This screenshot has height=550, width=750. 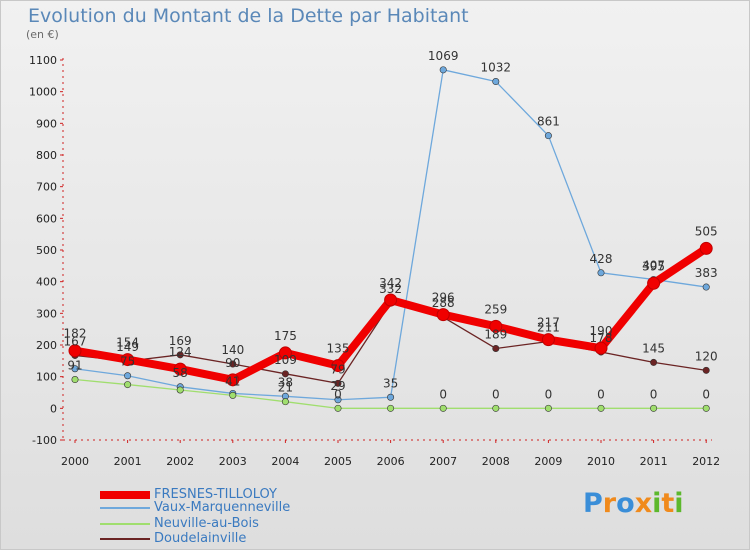 What do you see at coordinates (548, 122) in the screenshot?
I see `data-label: 861` at bounding box center [548, 122].